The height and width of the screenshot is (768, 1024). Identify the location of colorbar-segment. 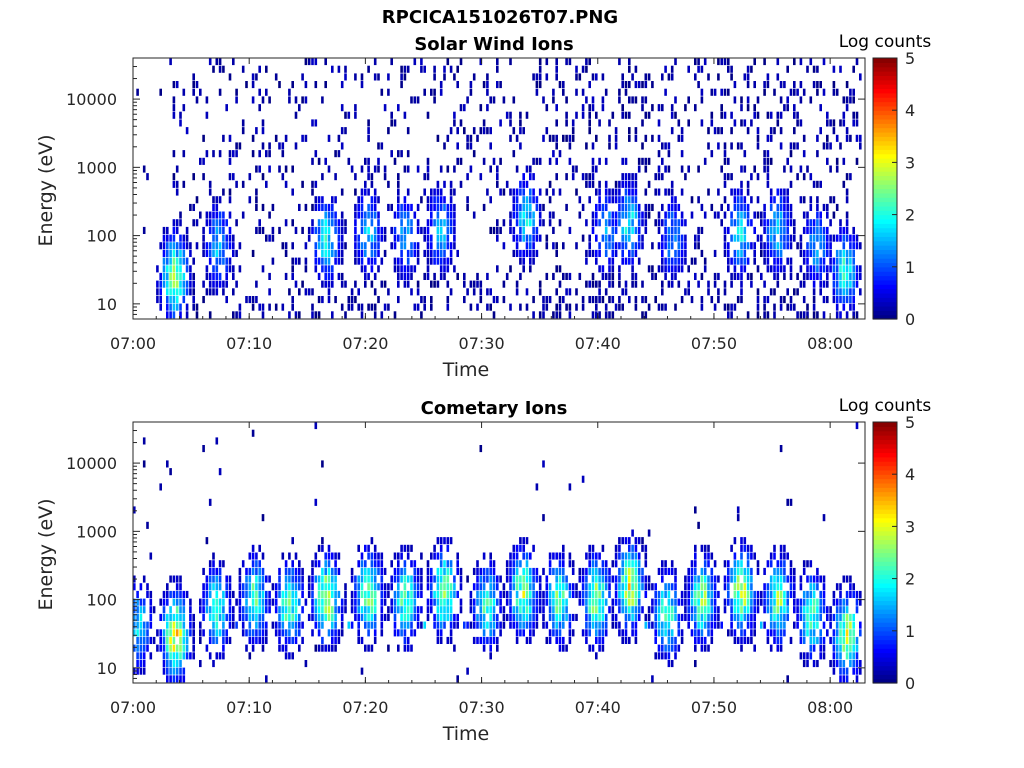
(885, 134).